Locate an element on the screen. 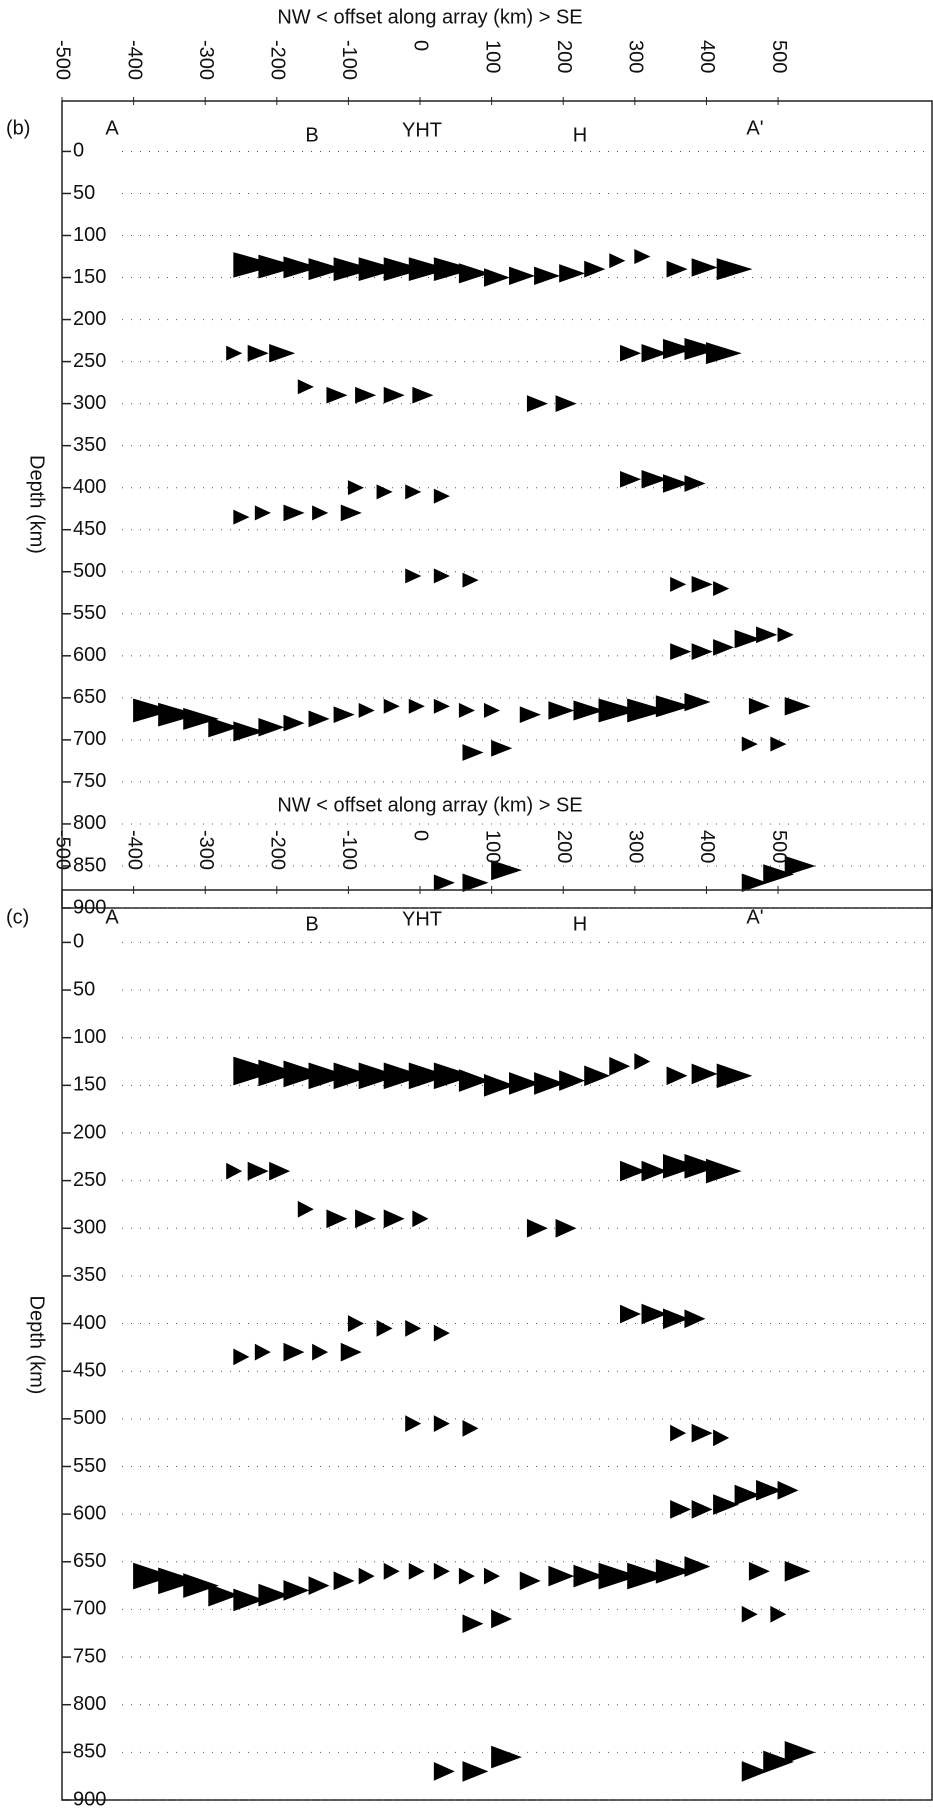 The height and width of the screenshot is (1811, 933). annotation: A is located at coordinates (112, 128).